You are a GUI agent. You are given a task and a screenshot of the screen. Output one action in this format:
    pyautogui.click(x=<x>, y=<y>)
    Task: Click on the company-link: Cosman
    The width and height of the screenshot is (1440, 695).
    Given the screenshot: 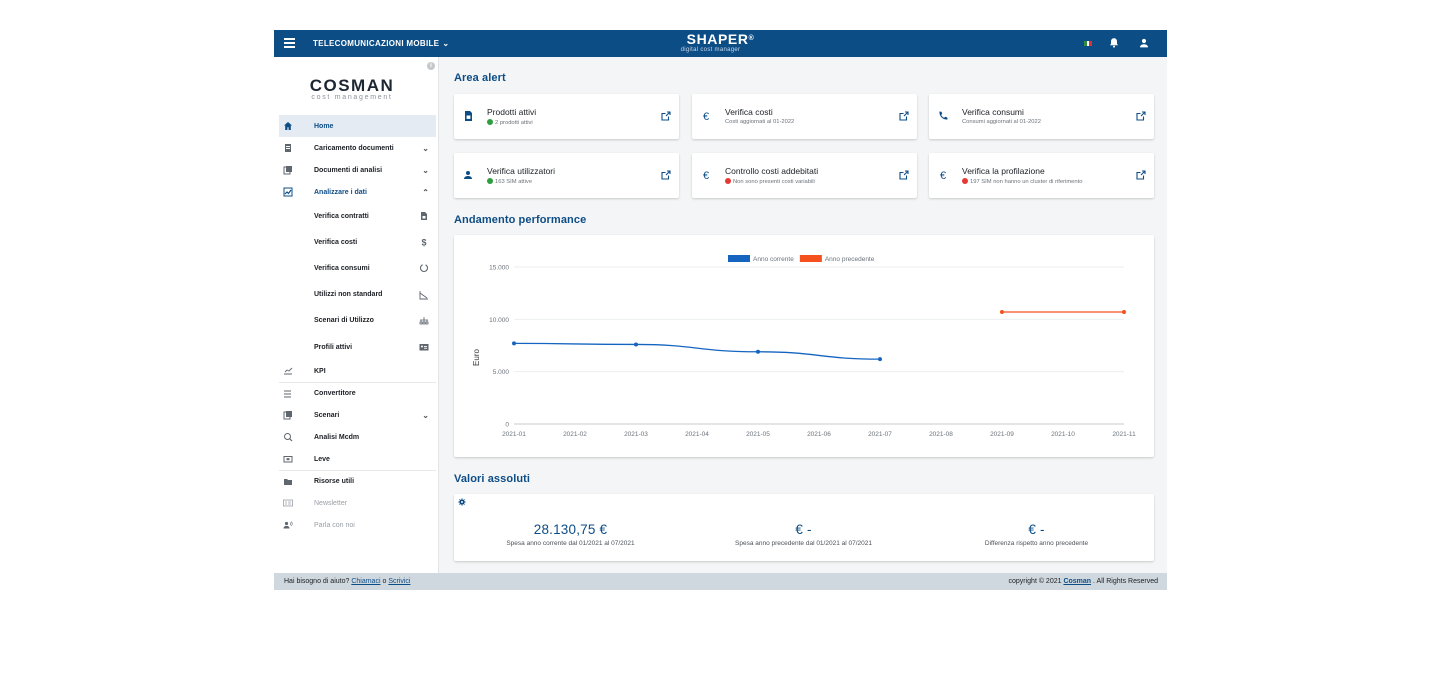 What is the action you would take?
    pyautogui.click(x=1077, y=581)
    